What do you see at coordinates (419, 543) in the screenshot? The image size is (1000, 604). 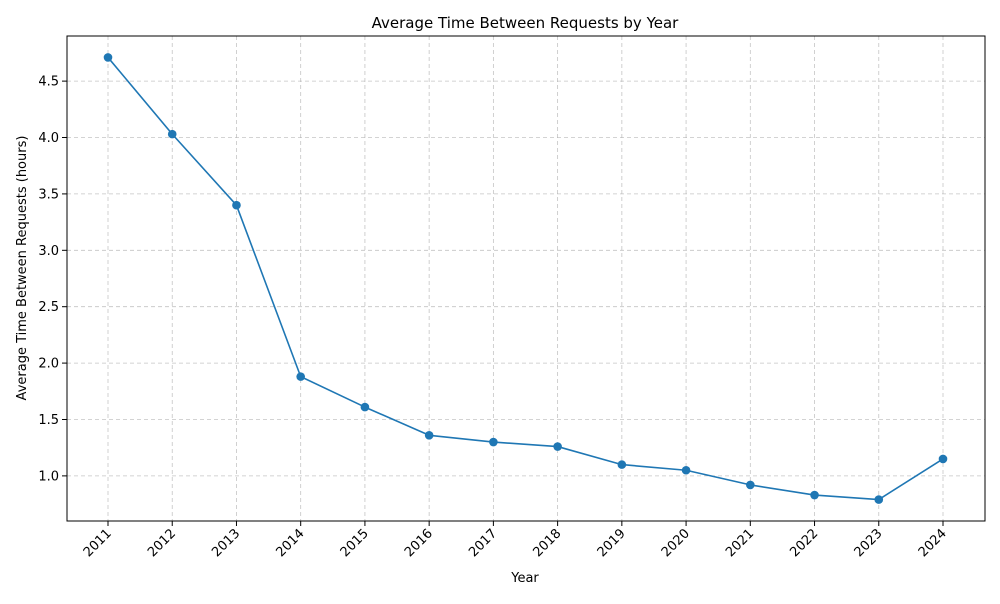 I see `x-tick-label: 2016` at bounding box center [419, 543].